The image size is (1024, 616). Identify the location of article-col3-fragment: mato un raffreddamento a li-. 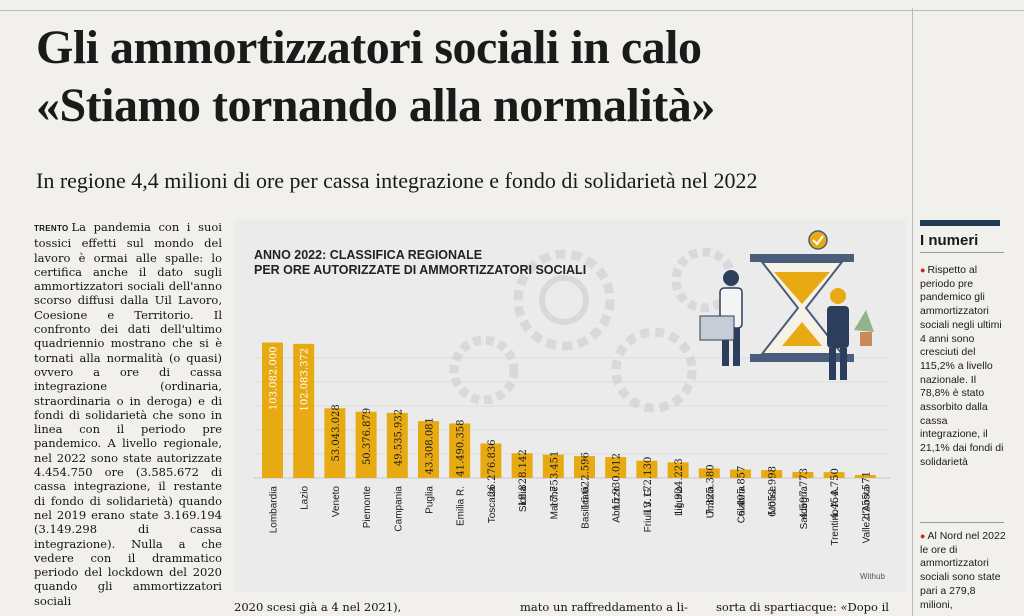
(604, 607).